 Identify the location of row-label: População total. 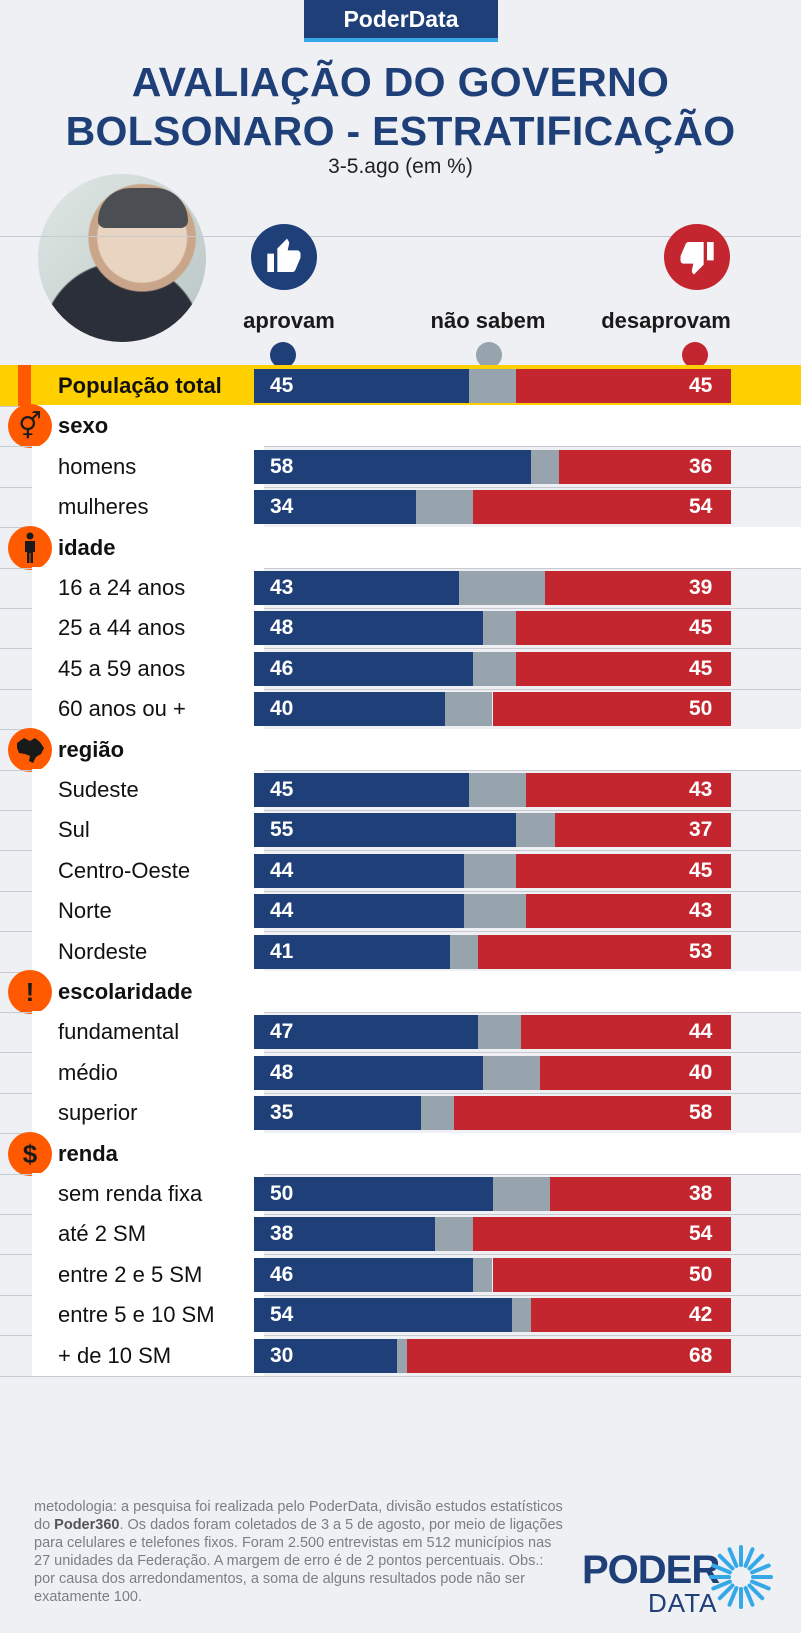
(140, 385).